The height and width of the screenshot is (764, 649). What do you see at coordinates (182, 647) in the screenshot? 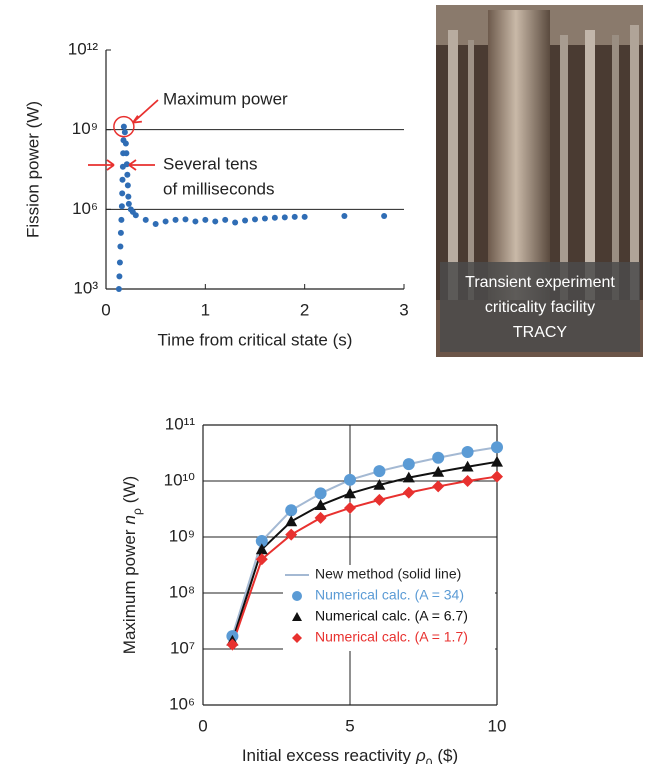
I see `y-tick-label: 10⁷` at bounding box center [182, 647].